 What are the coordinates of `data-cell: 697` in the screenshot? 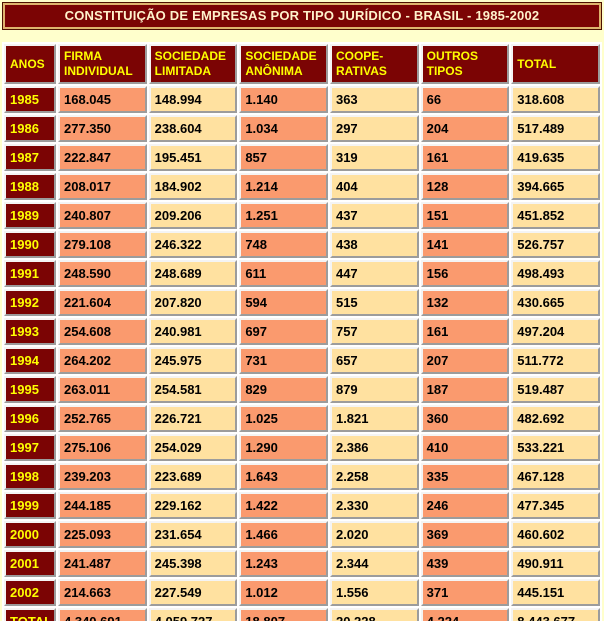 It's located at (283, 331).